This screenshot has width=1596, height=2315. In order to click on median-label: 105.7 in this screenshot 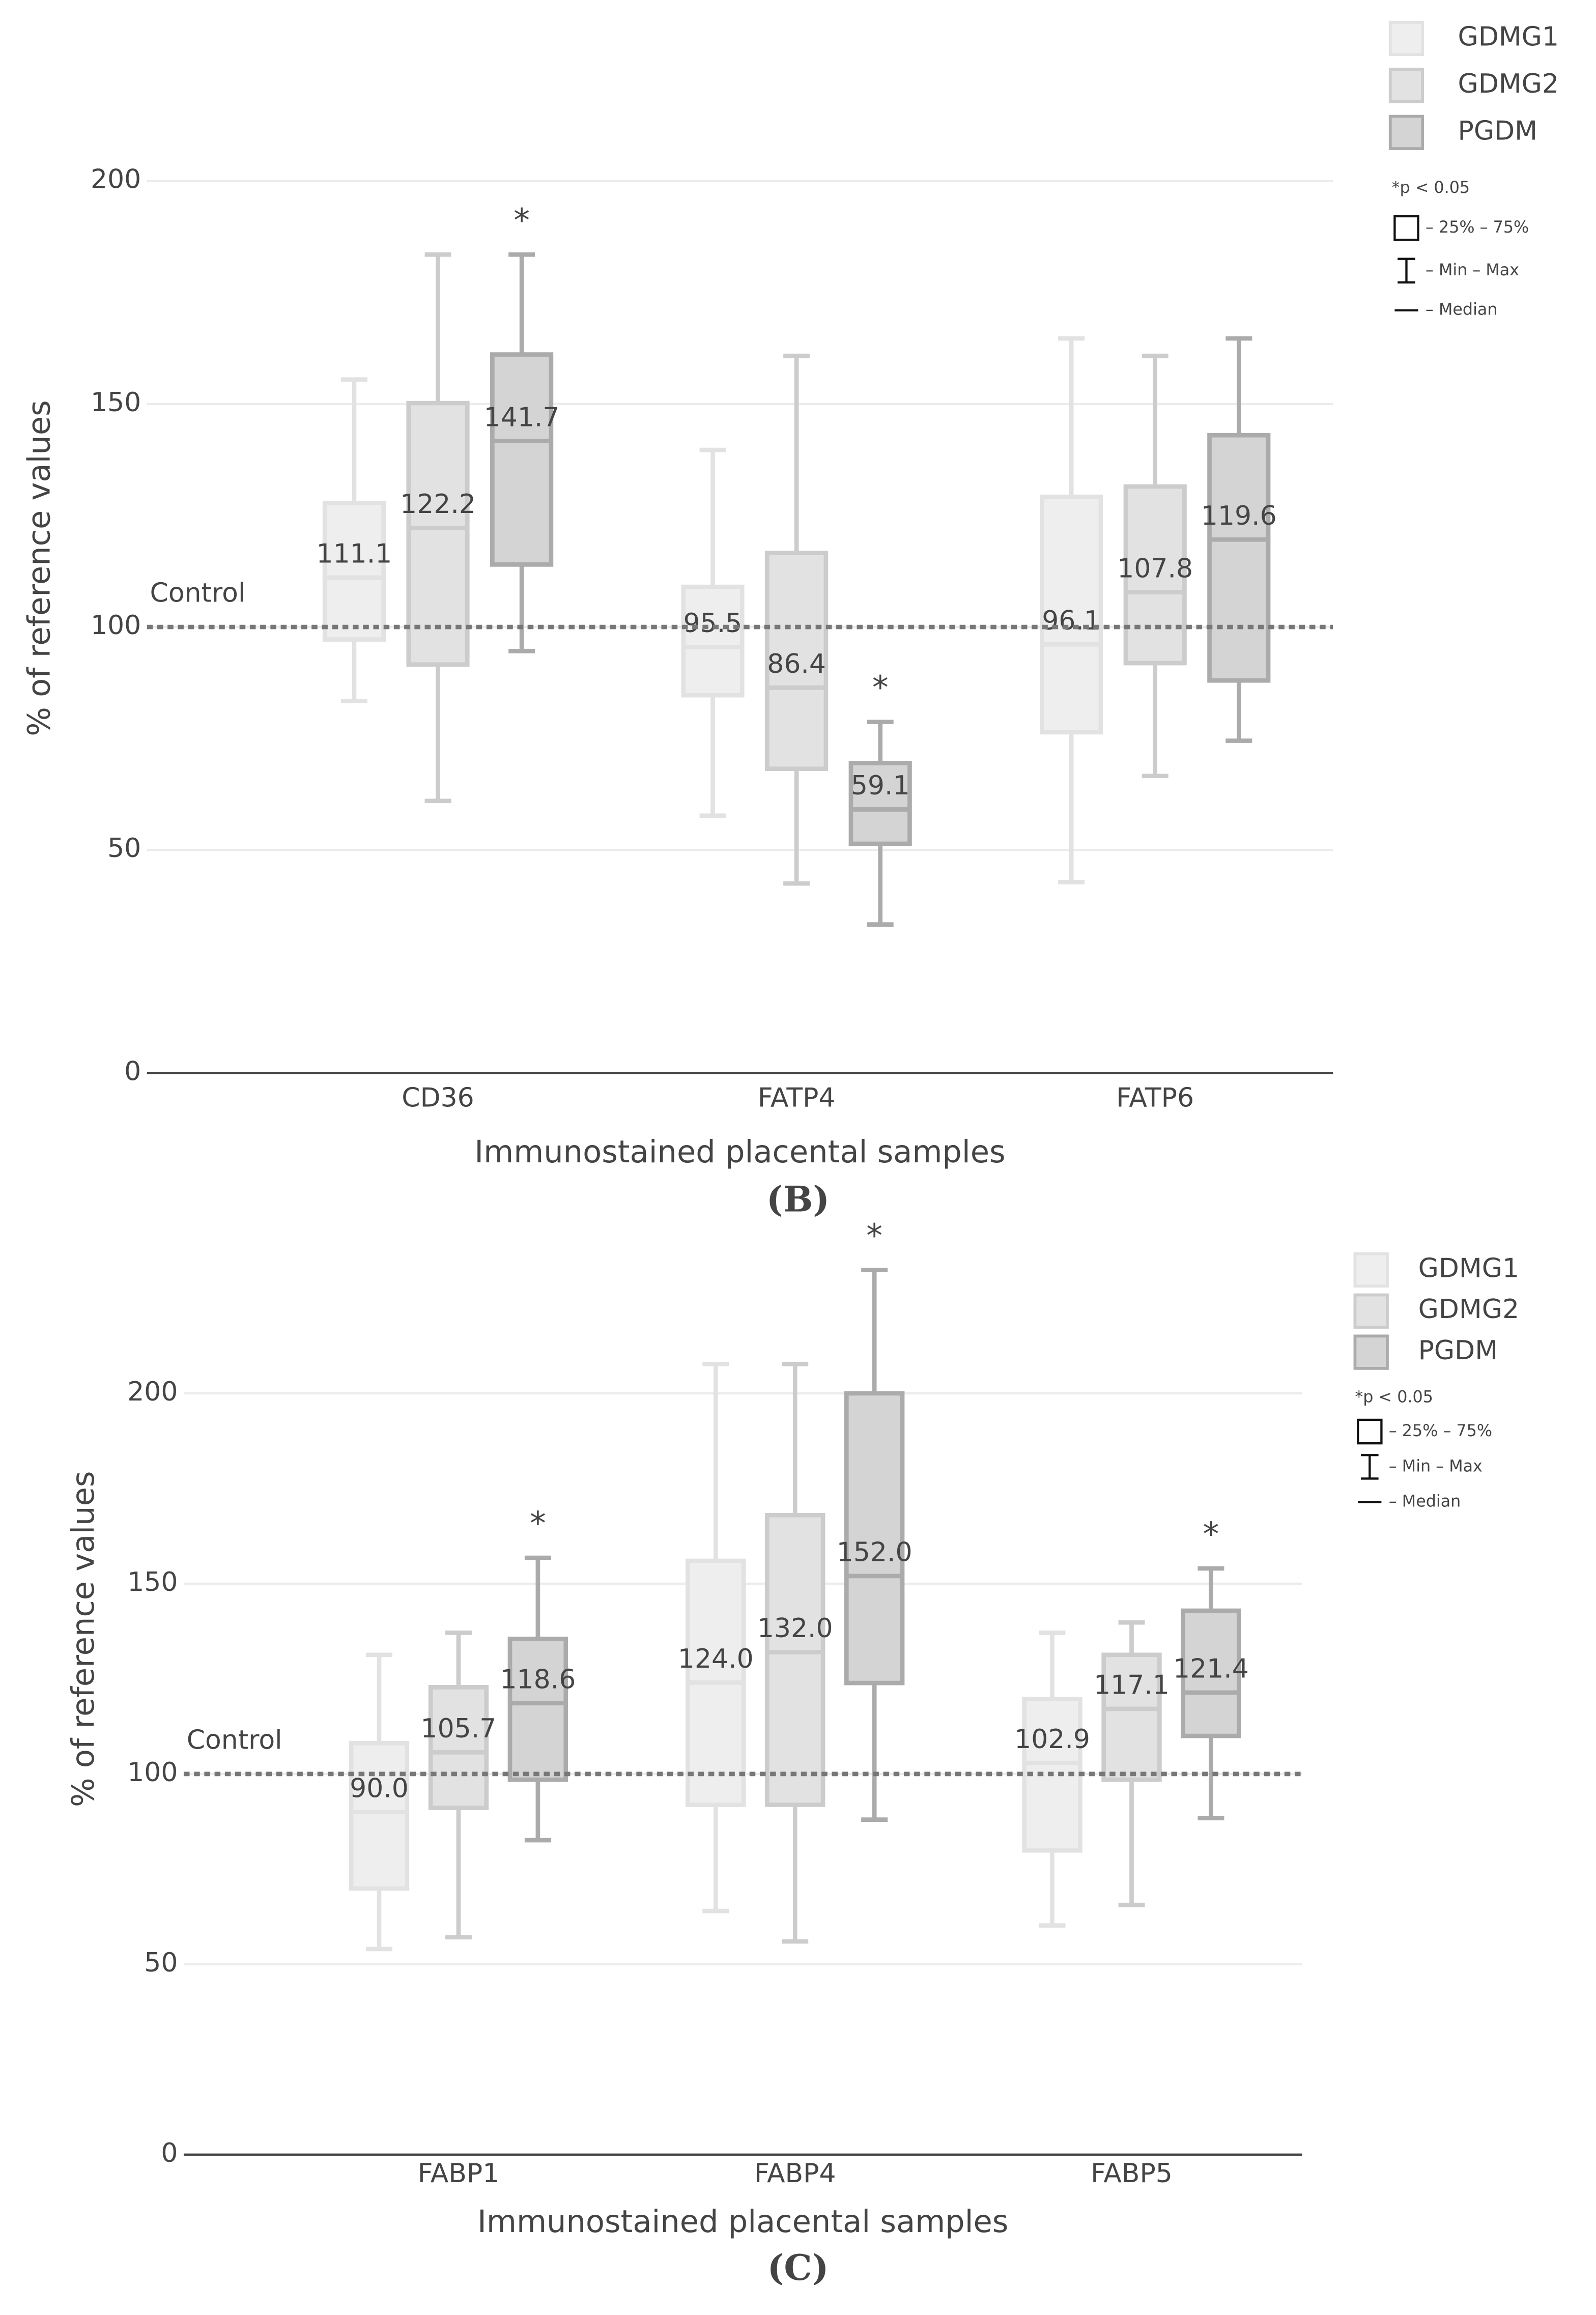, I will do `click(459, 1728)`.